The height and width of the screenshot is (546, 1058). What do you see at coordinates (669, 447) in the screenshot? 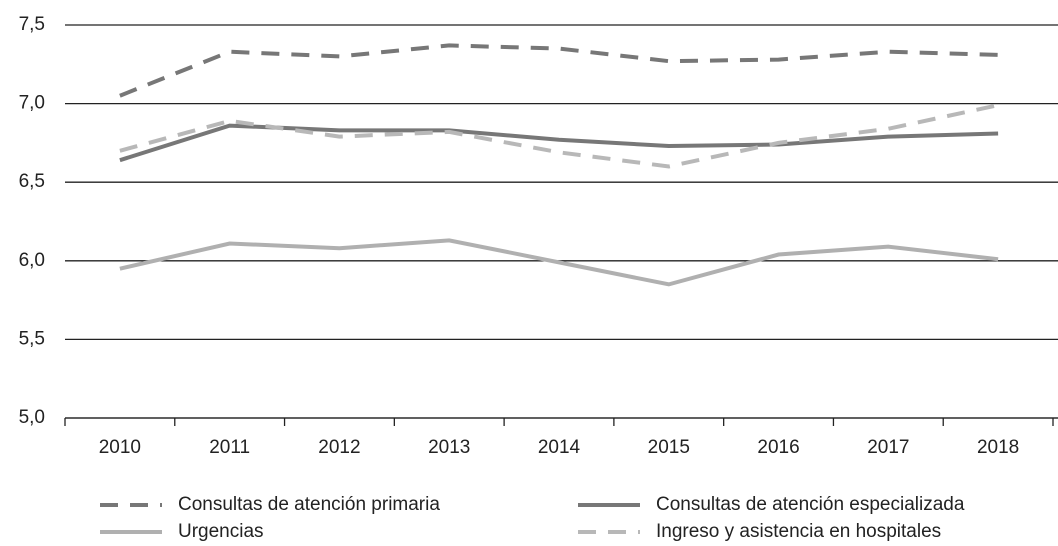
I see `x-tick-label: 2015` at bounding box center [669, 447].